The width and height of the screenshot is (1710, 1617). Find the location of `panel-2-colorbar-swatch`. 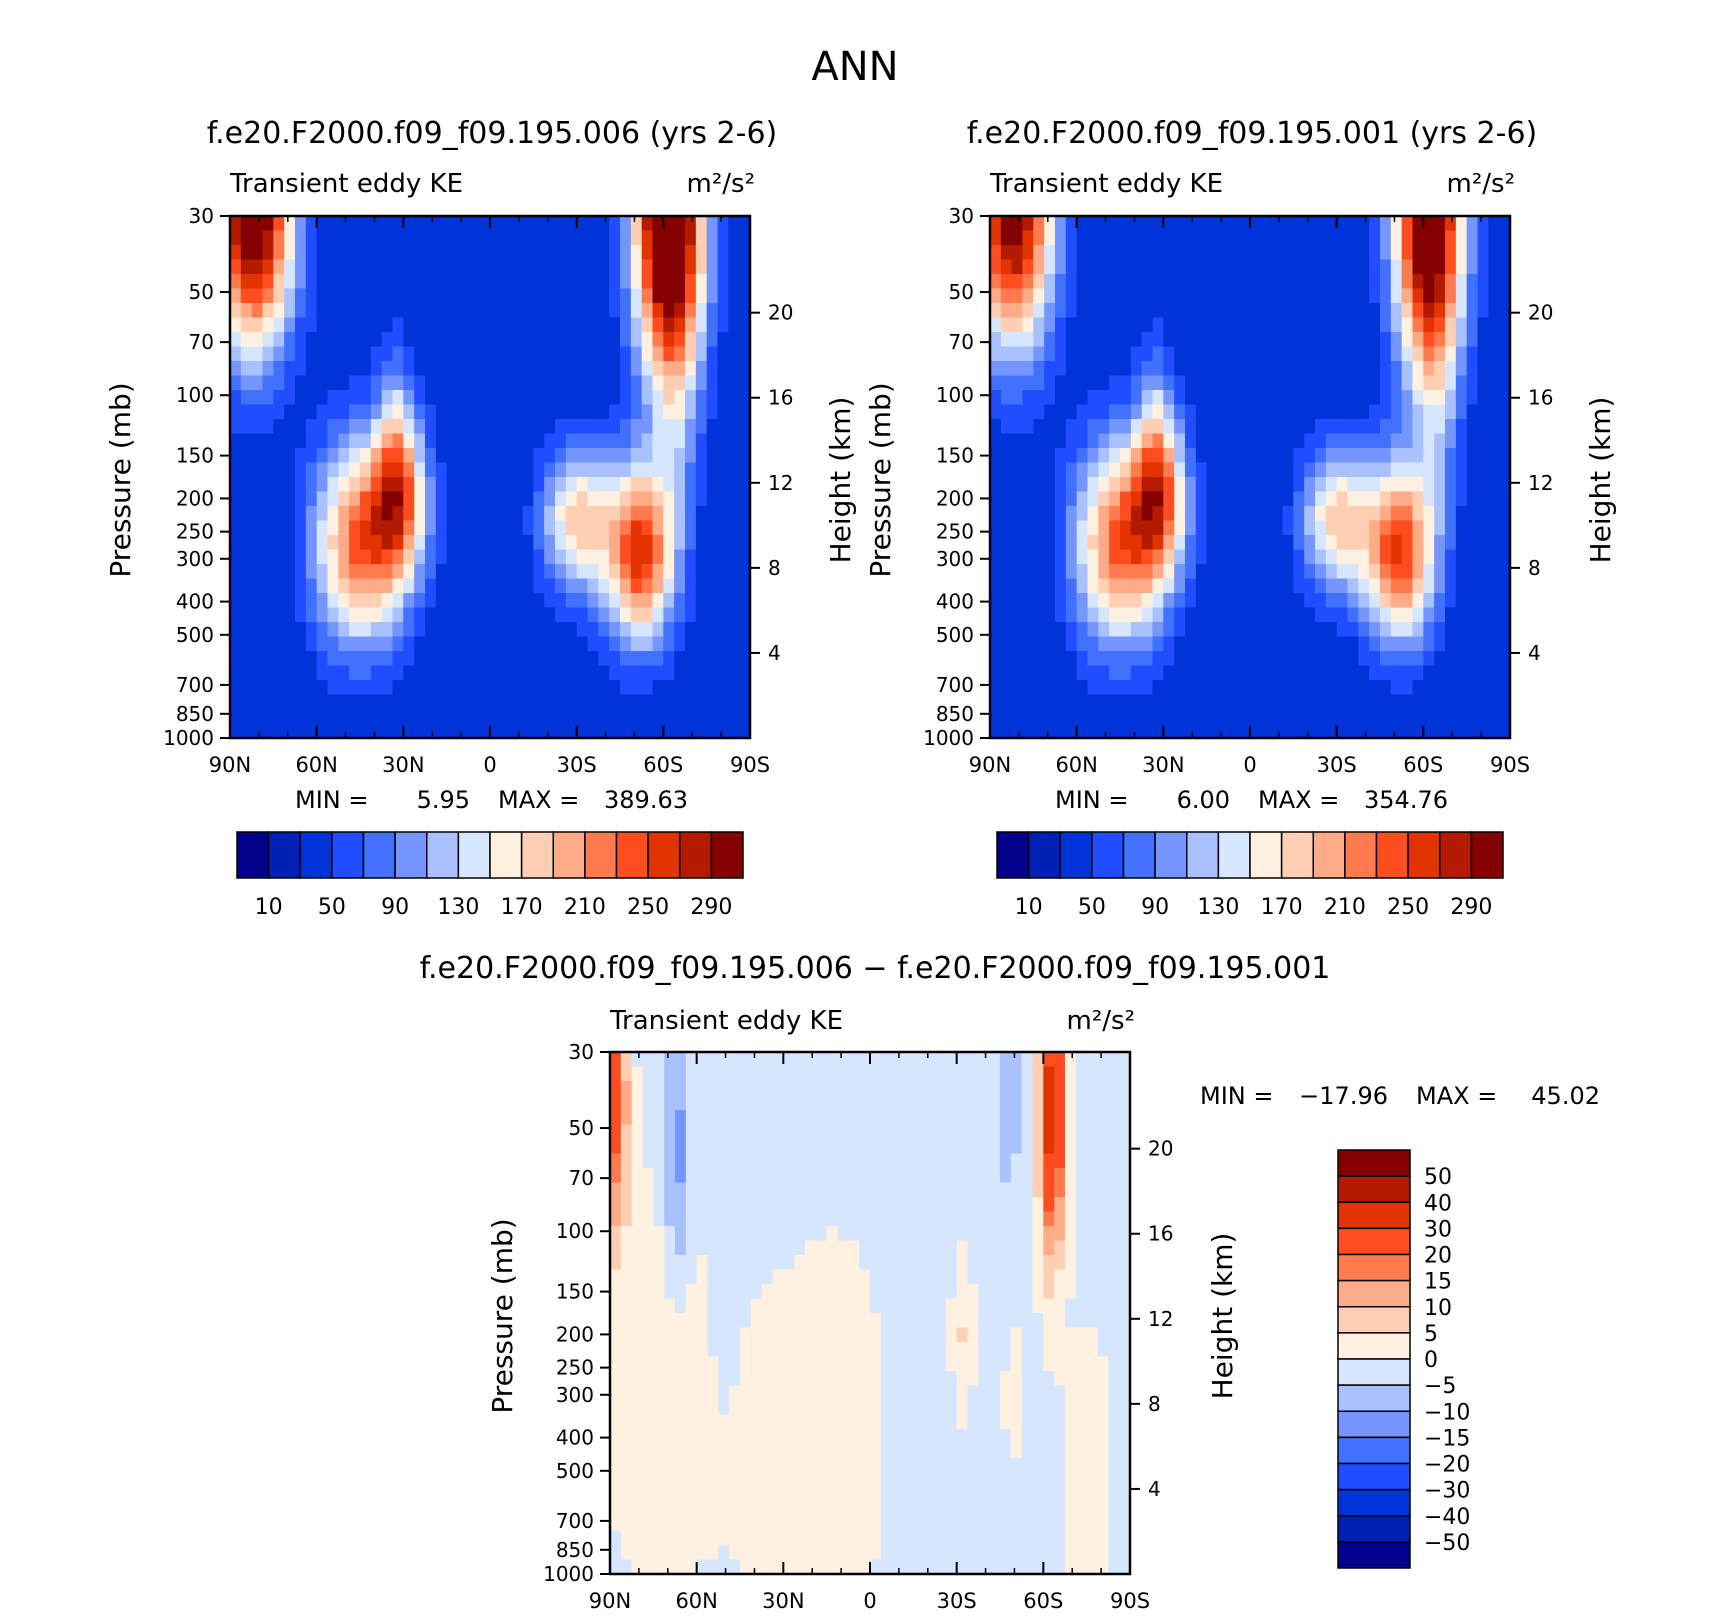

panel-2-colorbar-swatch is located at coordinates (1487, 855).